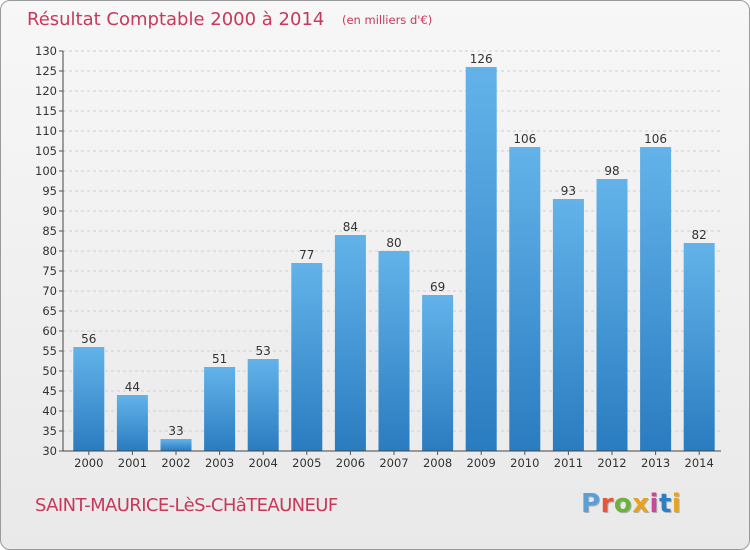 The width and height of the screenshot is (750, 550). What do you see at coordinates (591, 504) in the screenshot?
I see `logo-letter: P` at bounding box center [591, 504].